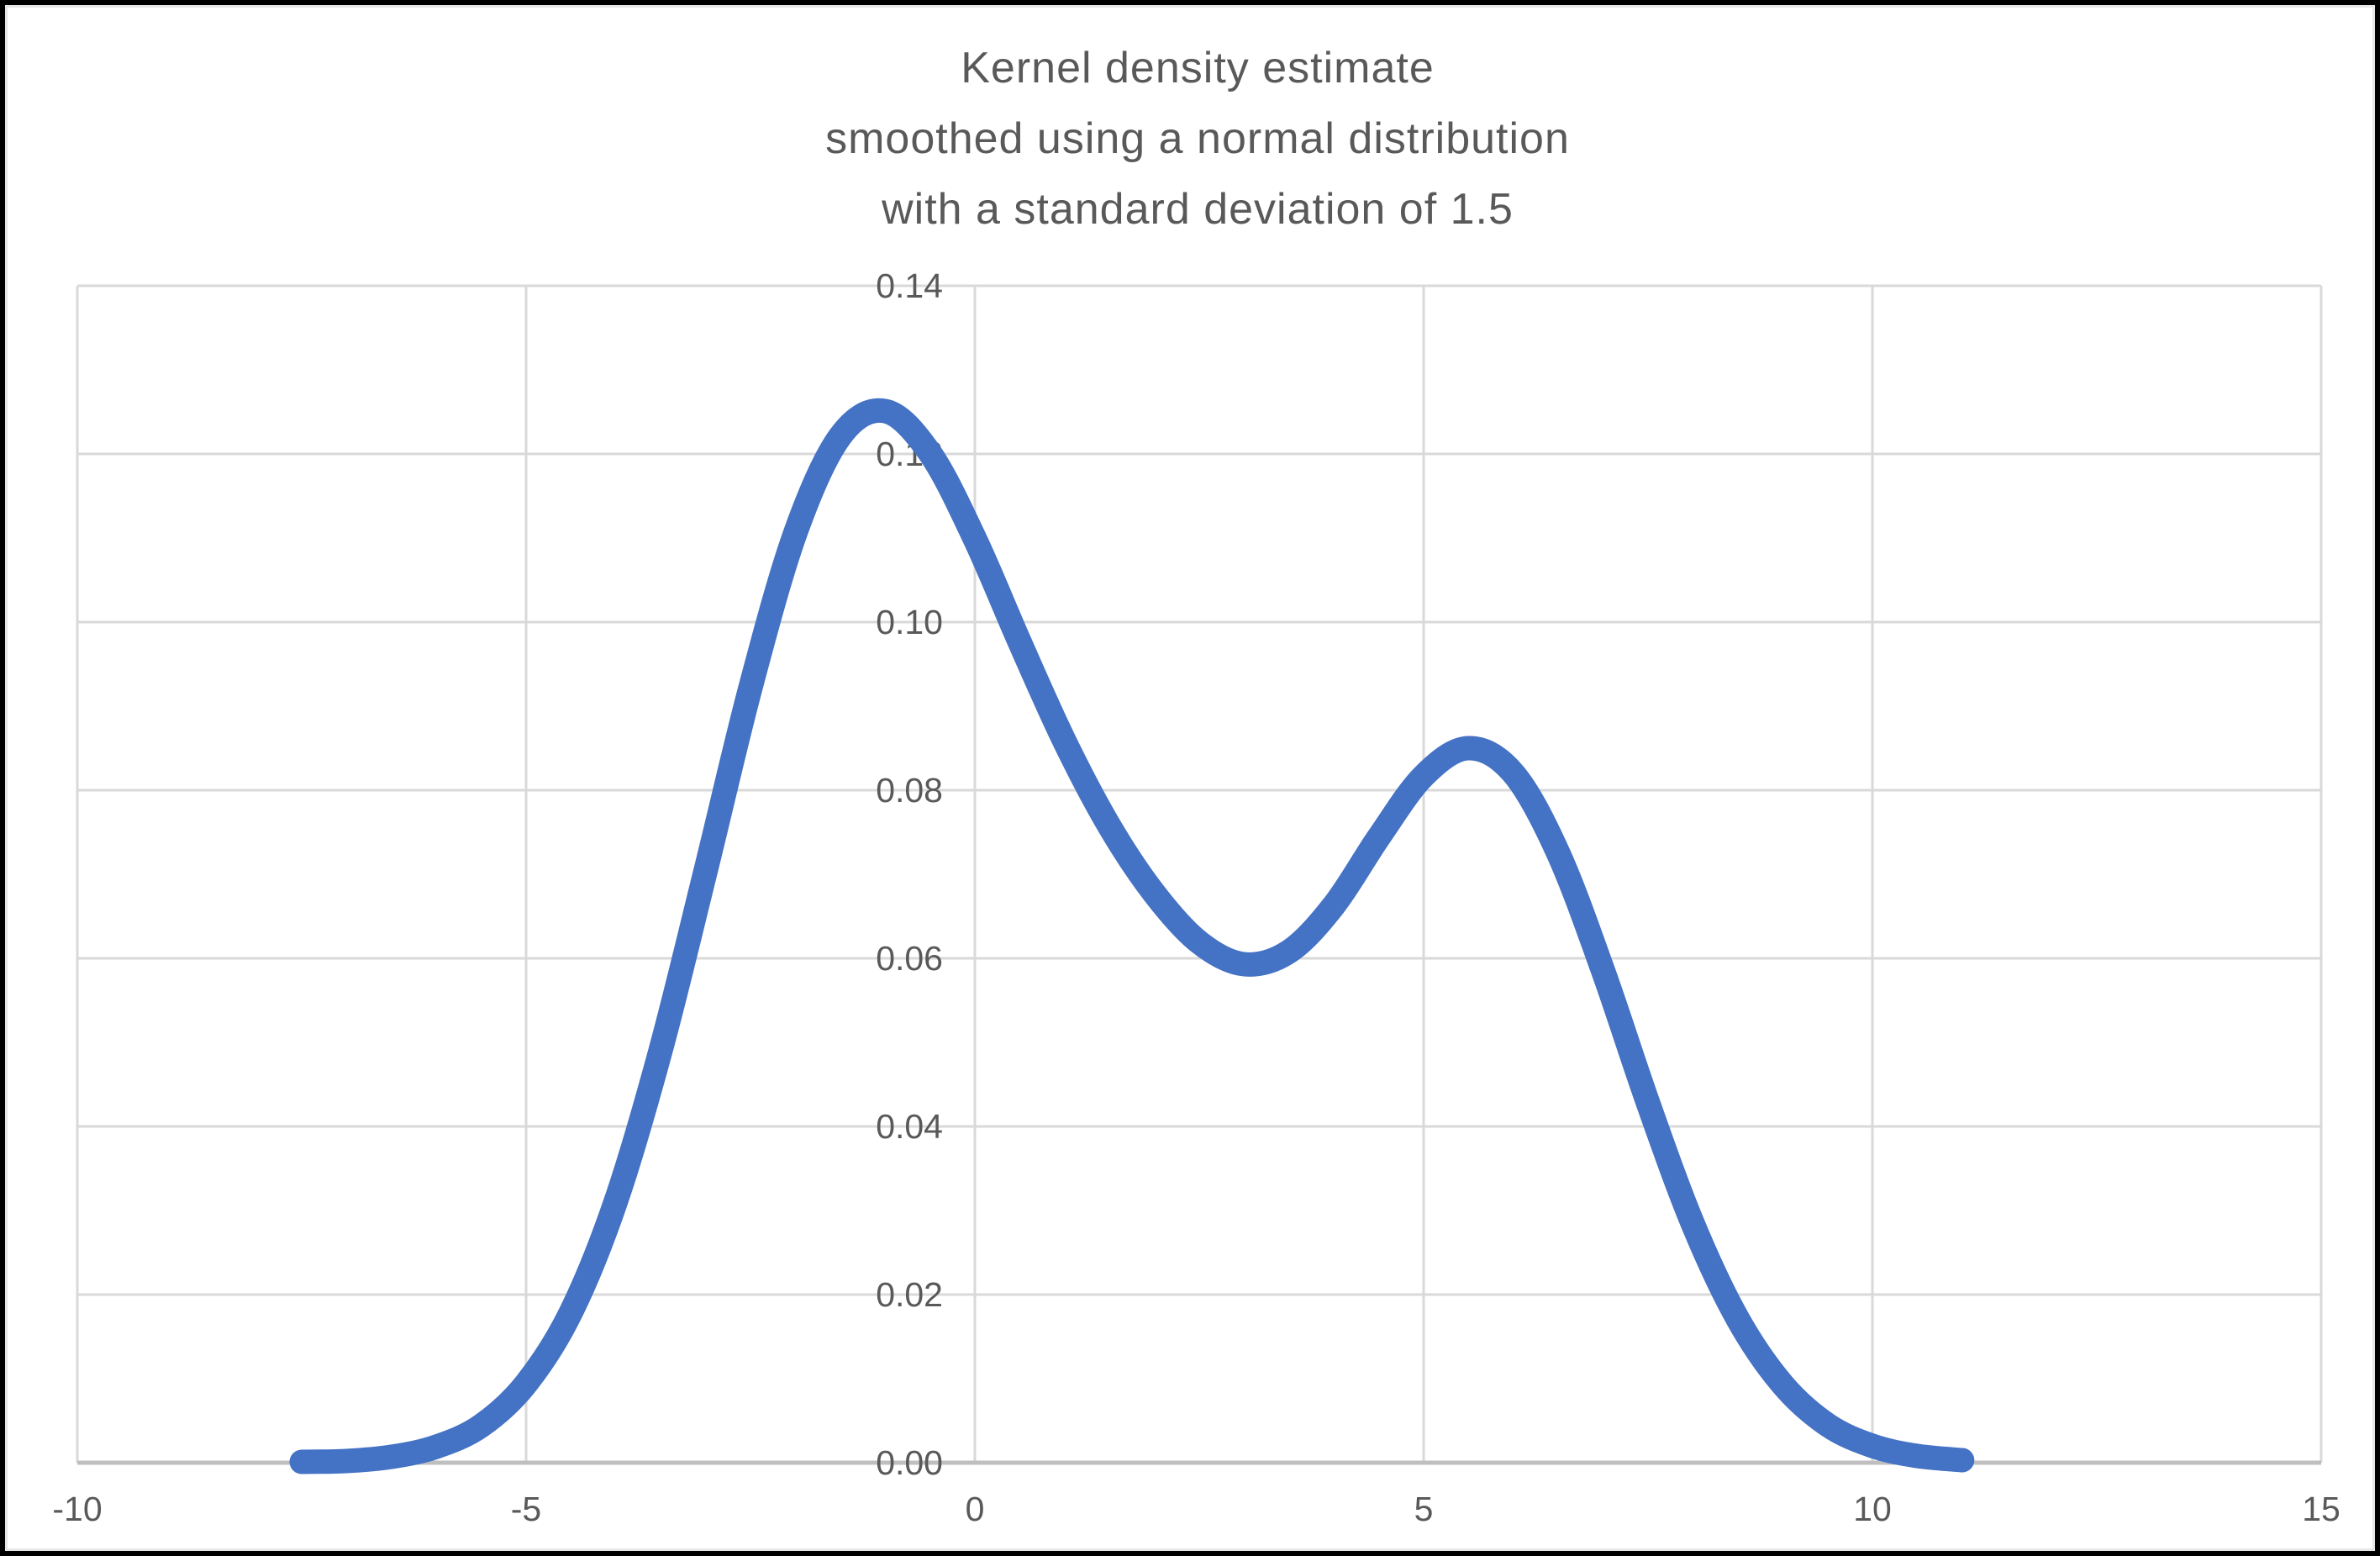 The width and height of the screenshot is (2380, 1556). What do you see at coordinates (1197, 138) in the screenshot?
I see `chart-title-line-2: smoothed using a normal distribution` at bounding box center [1197, 138].